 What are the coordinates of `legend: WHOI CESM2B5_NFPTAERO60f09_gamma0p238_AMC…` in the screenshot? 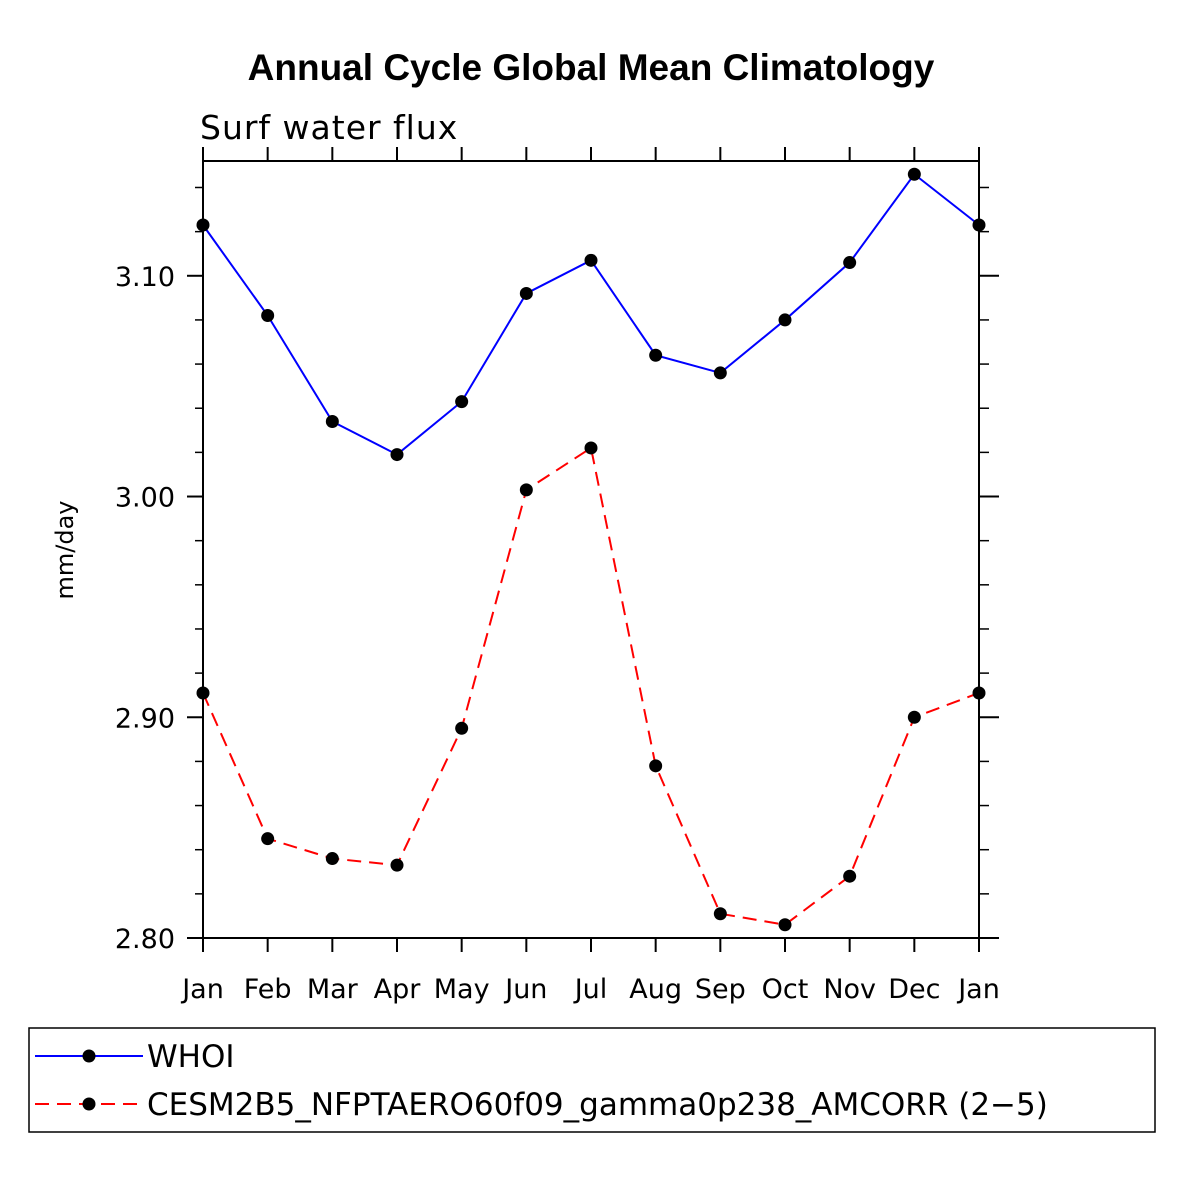 It's located at (592, 1080).